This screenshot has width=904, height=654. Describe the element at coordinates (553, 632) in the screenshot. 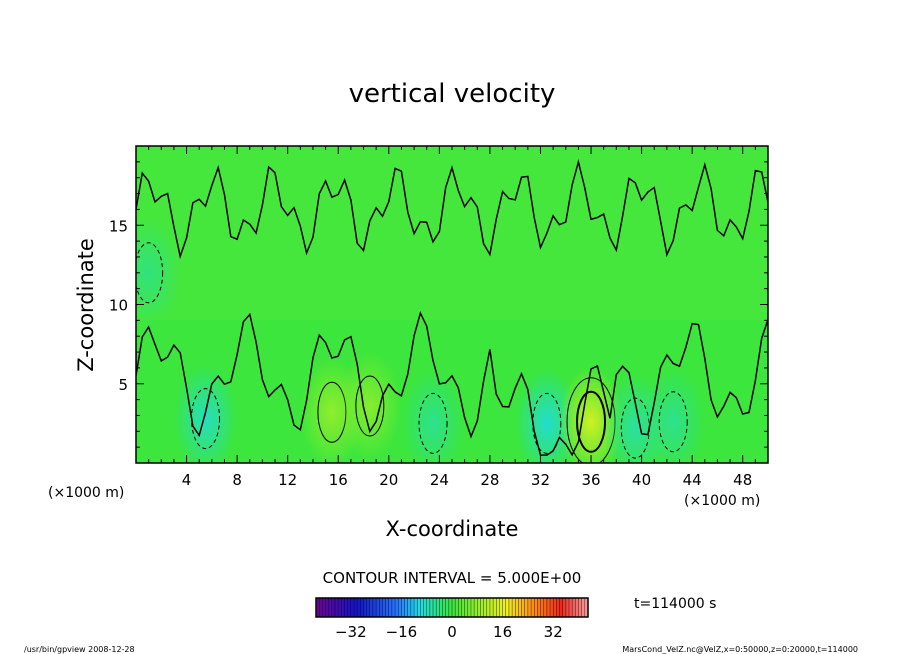

I see `colorbar-tick-label: 32` at that location.